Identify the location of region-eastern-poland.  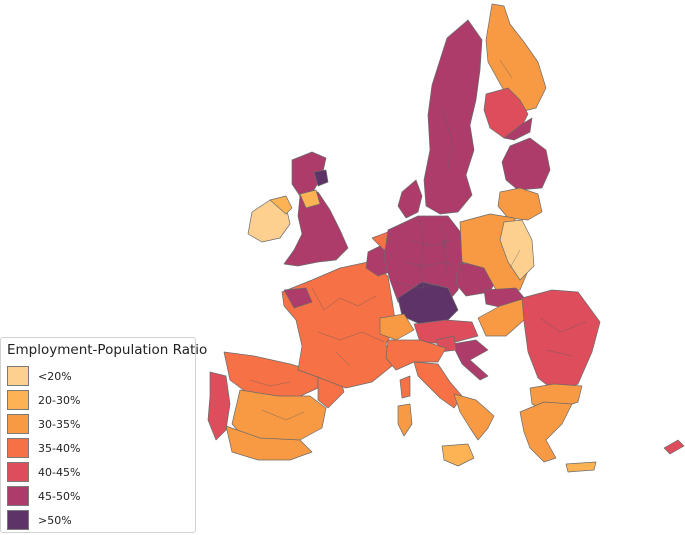
(517, 250).